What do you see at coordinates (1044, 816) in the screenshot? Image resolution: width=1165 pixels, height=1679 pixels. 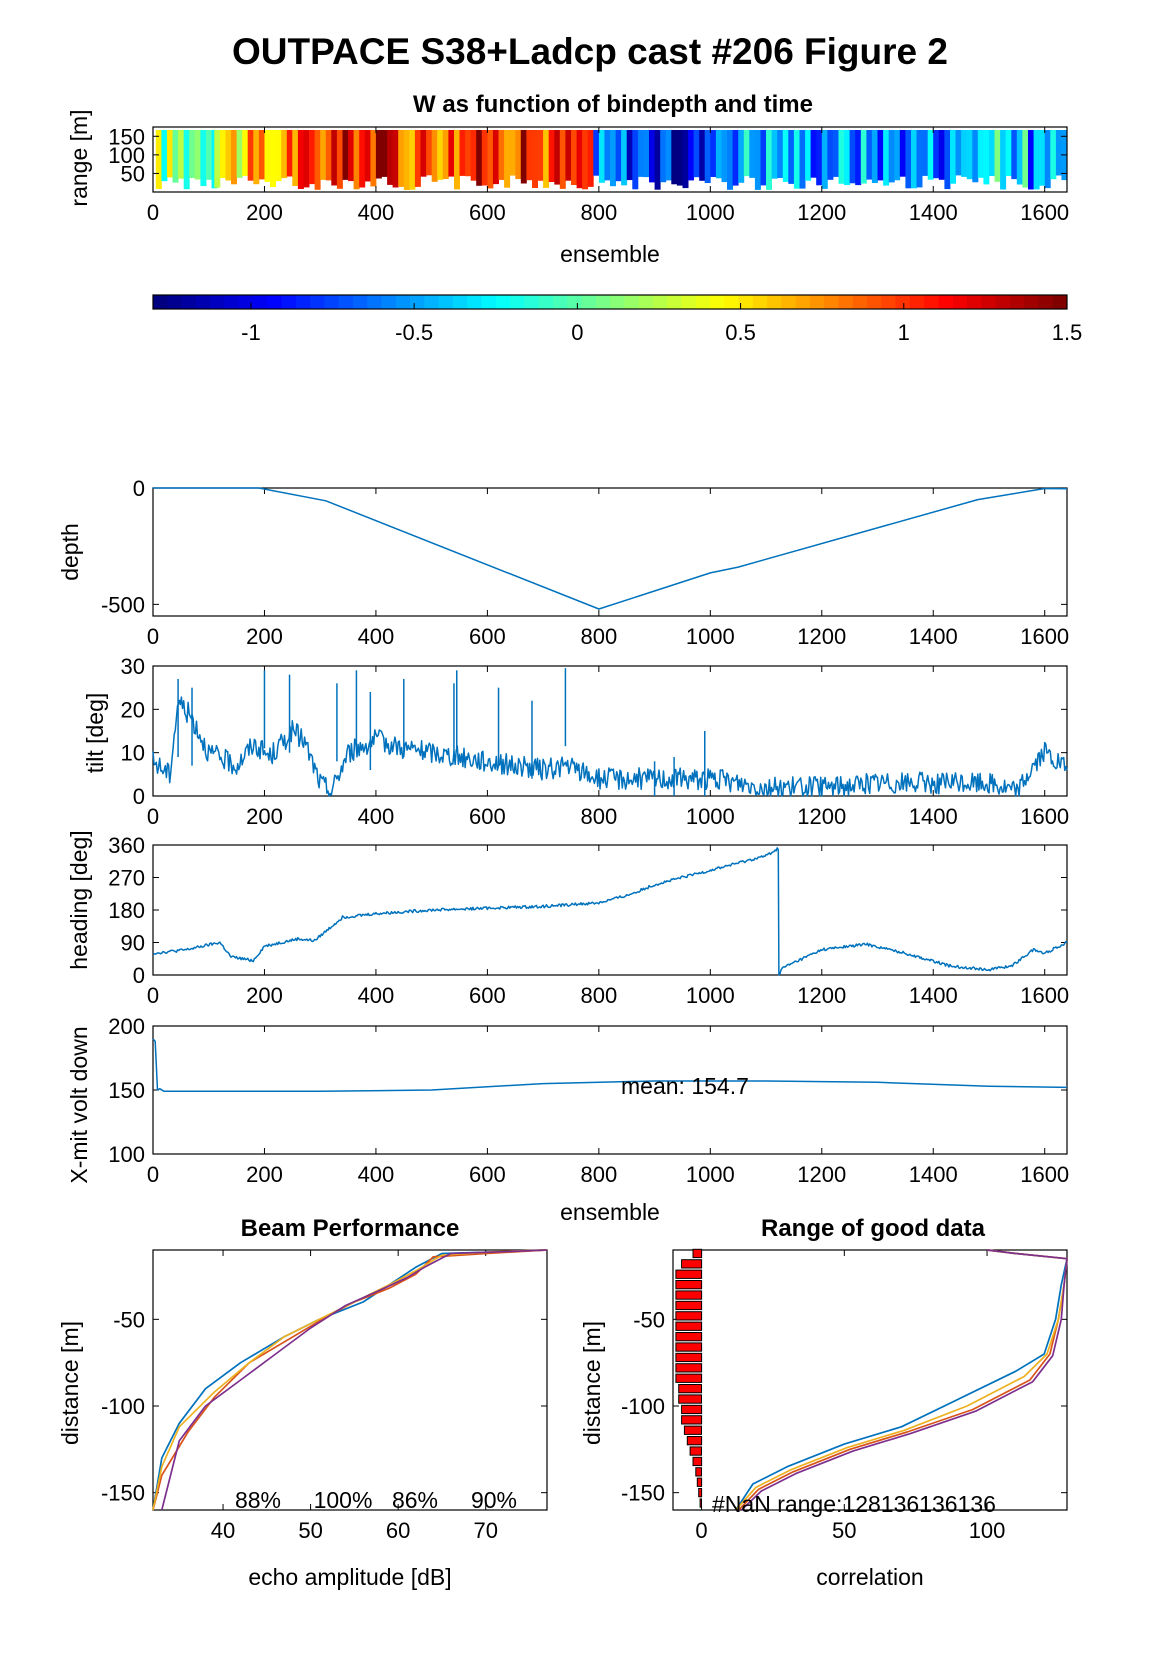 I see `tilt-xtick-label: 1600` at bounding box center [1044, 816].